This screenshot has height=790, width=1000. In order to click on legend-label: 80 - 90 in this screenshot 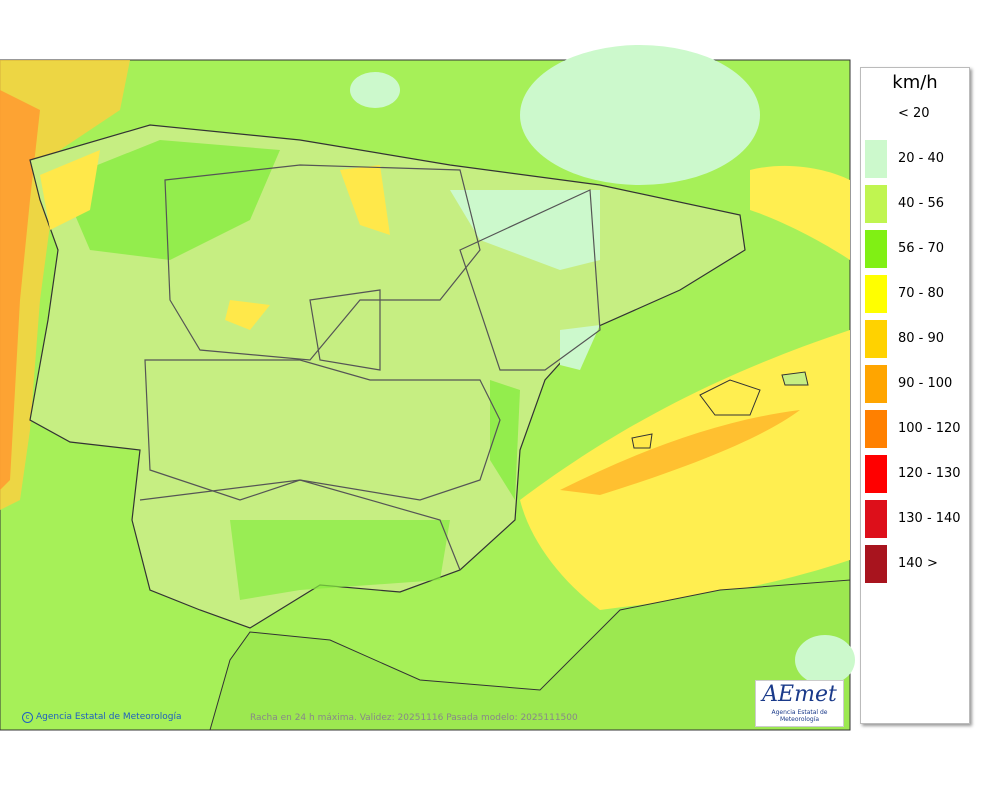, I will do `click(921, 338)`.